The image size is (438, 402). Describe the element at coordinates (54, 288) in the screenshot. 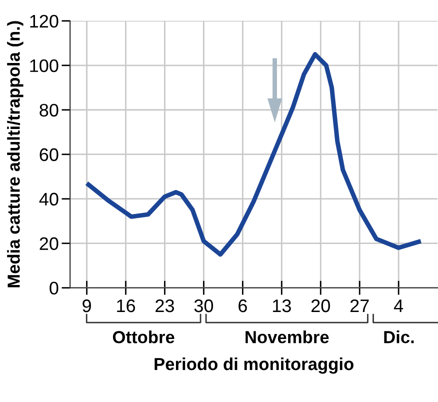

I see `y-tick-label: 0` at that location.